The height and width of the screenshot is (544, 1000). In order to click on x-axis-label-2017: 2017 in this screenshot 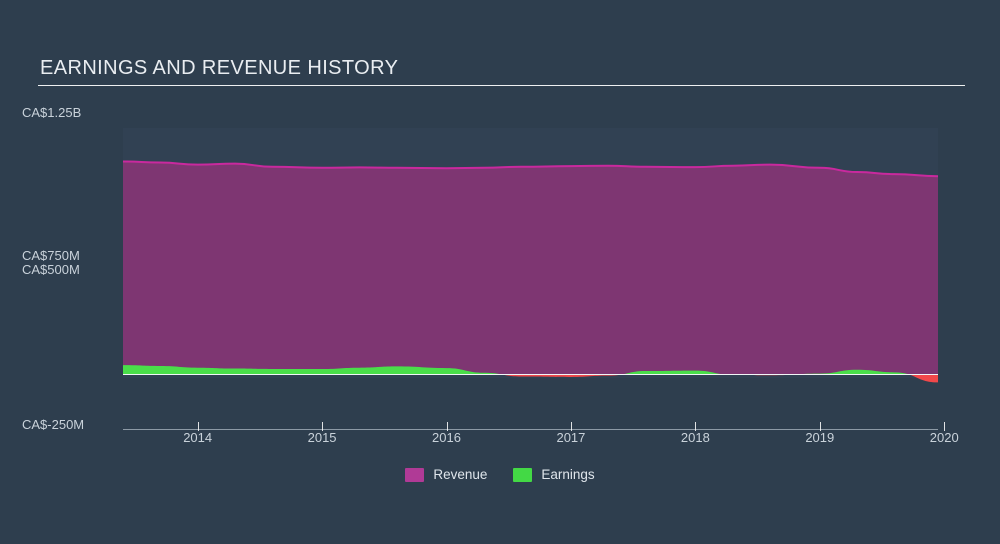, I will do `click(571, 437)`.